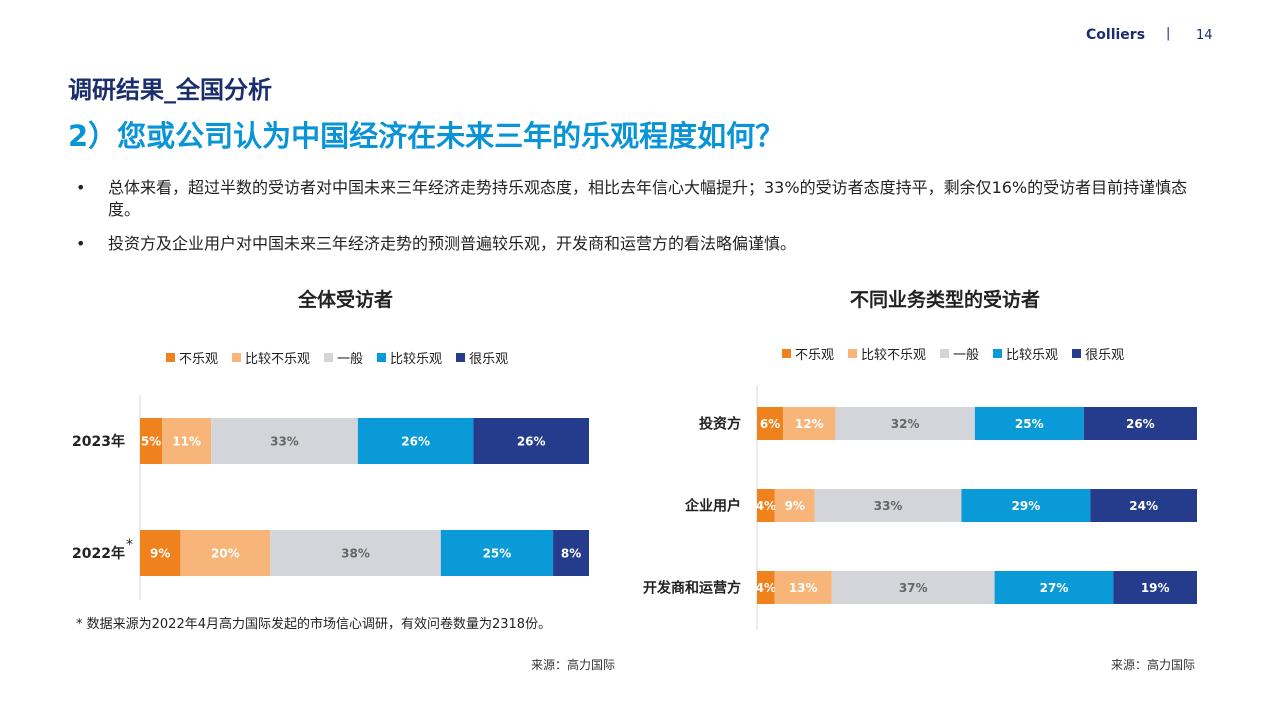 Image resolution: width=1280 pixels, height=720 pixels. I want to click on category-label: 2022年, so click(98, 553).